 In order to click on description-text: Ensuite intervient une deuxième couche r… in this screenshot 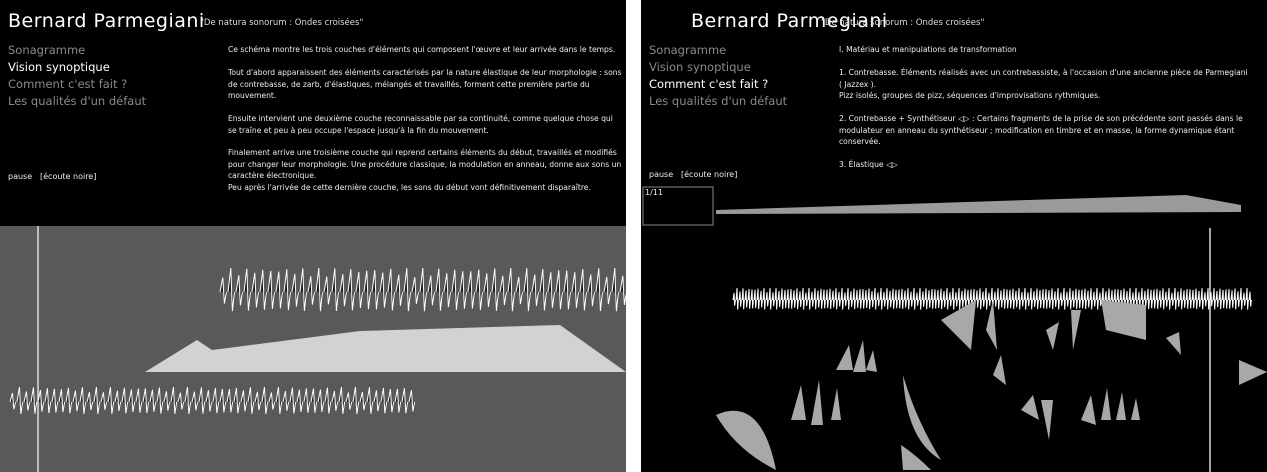, I will do `click(420, 124)`.